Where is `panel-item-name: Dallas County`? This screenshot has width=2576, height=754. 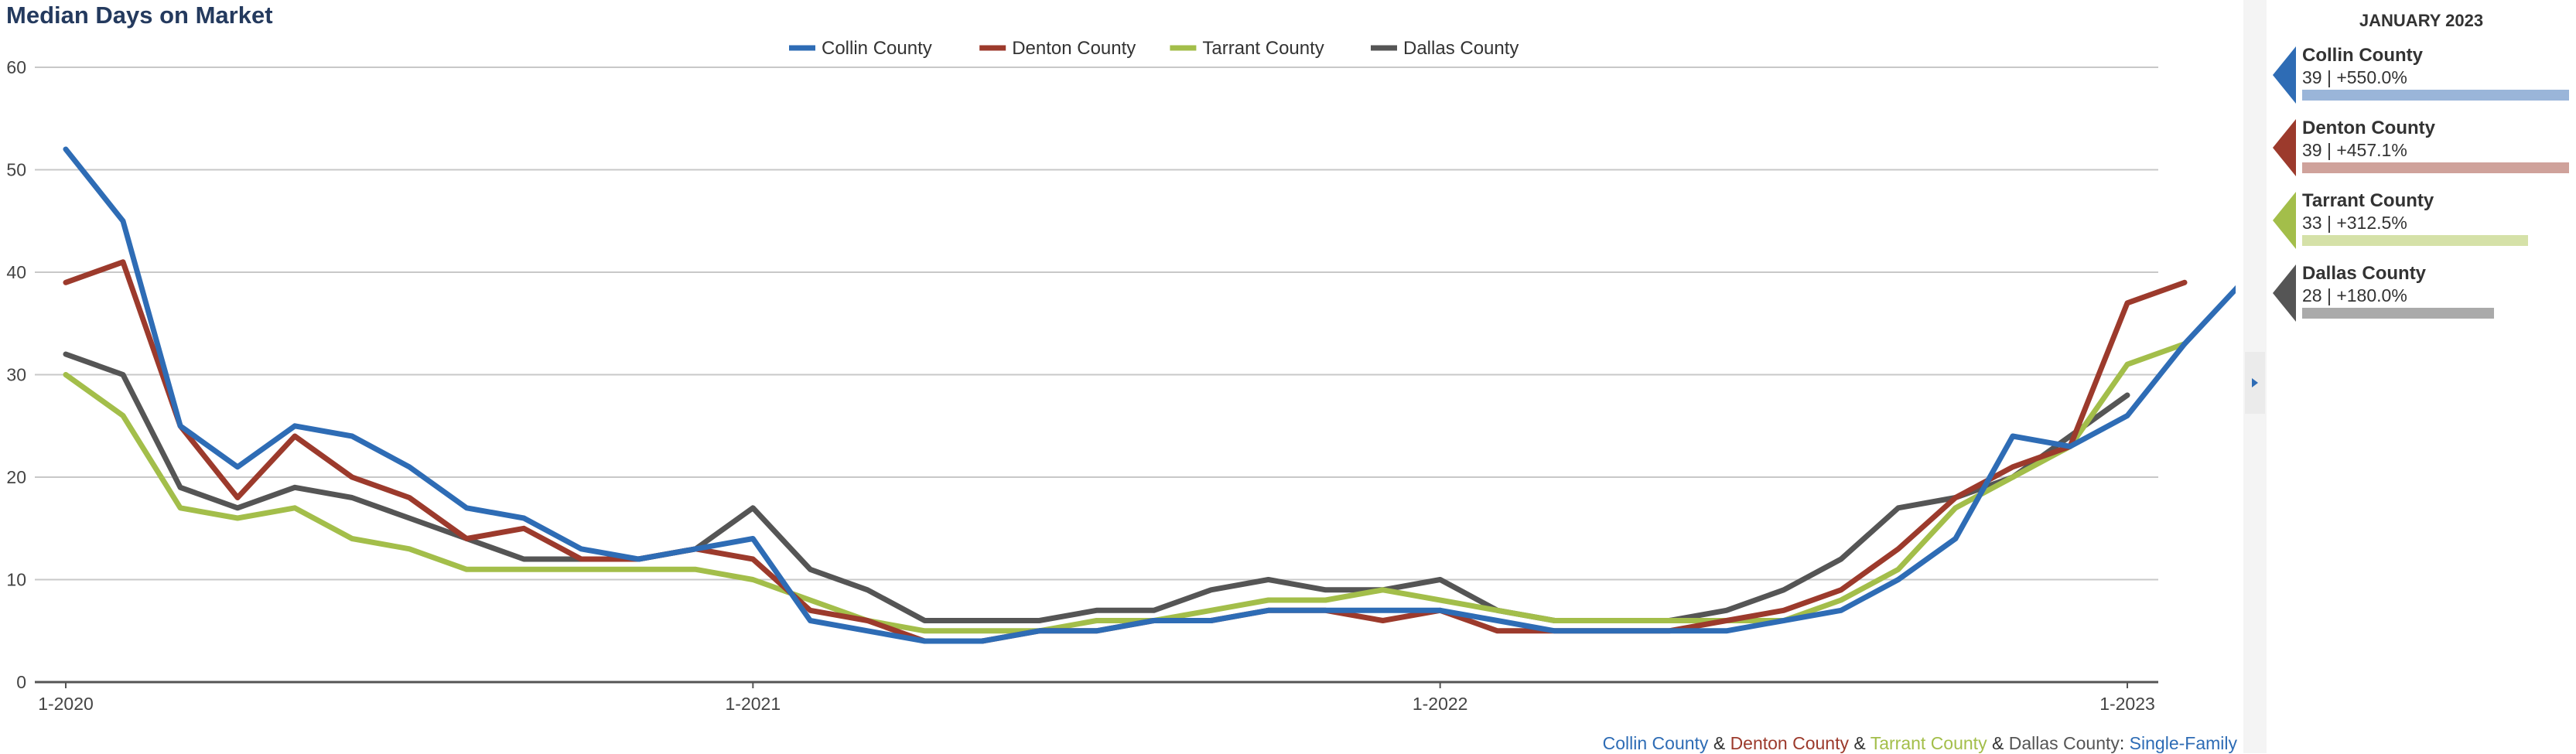
panel-item-name: Dallas County is located at coordinates (2364, 273).